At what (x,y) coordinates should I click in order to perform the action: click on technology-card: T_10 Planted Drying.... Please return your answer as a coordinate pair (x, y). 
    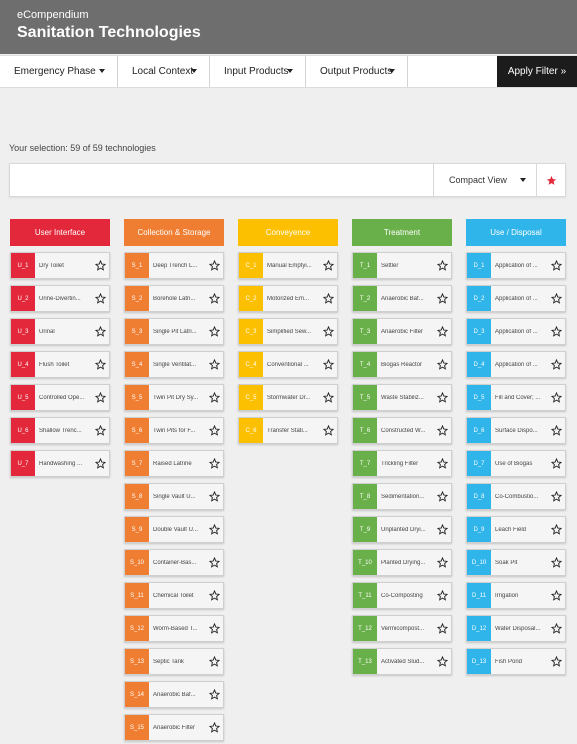
    Looking at the image, I should click on (402, 562).